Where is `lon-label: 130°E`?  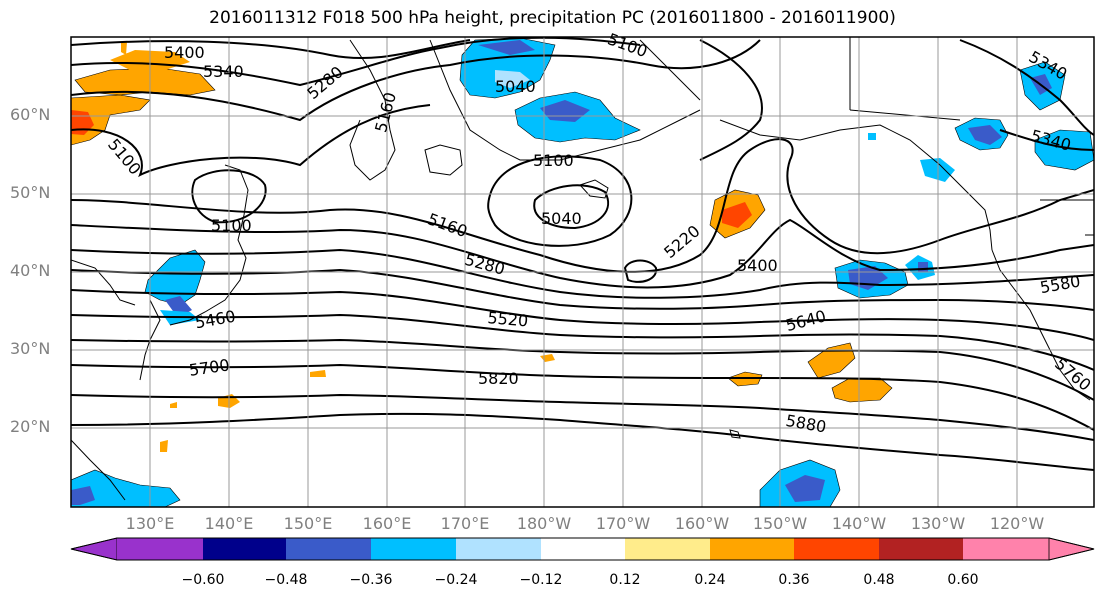 lon-label: 130°E is located at coordinates (150, 523).